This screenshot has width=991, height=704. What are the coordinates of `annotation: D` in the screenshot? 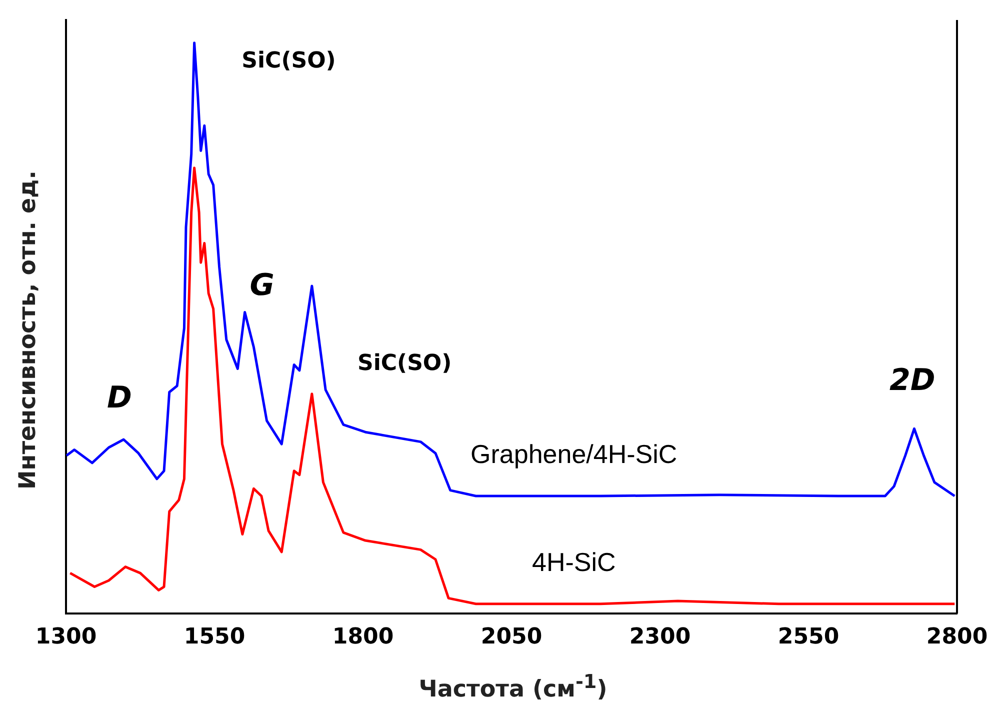 It's located at (119, 398).